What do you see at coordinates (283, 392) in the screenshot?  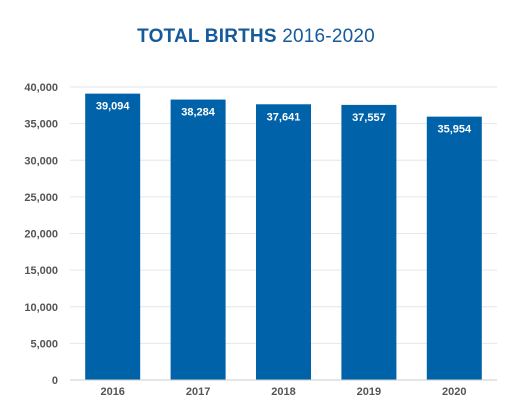 I see `x-tick-label: 2018` at bounding box center [283, 392].